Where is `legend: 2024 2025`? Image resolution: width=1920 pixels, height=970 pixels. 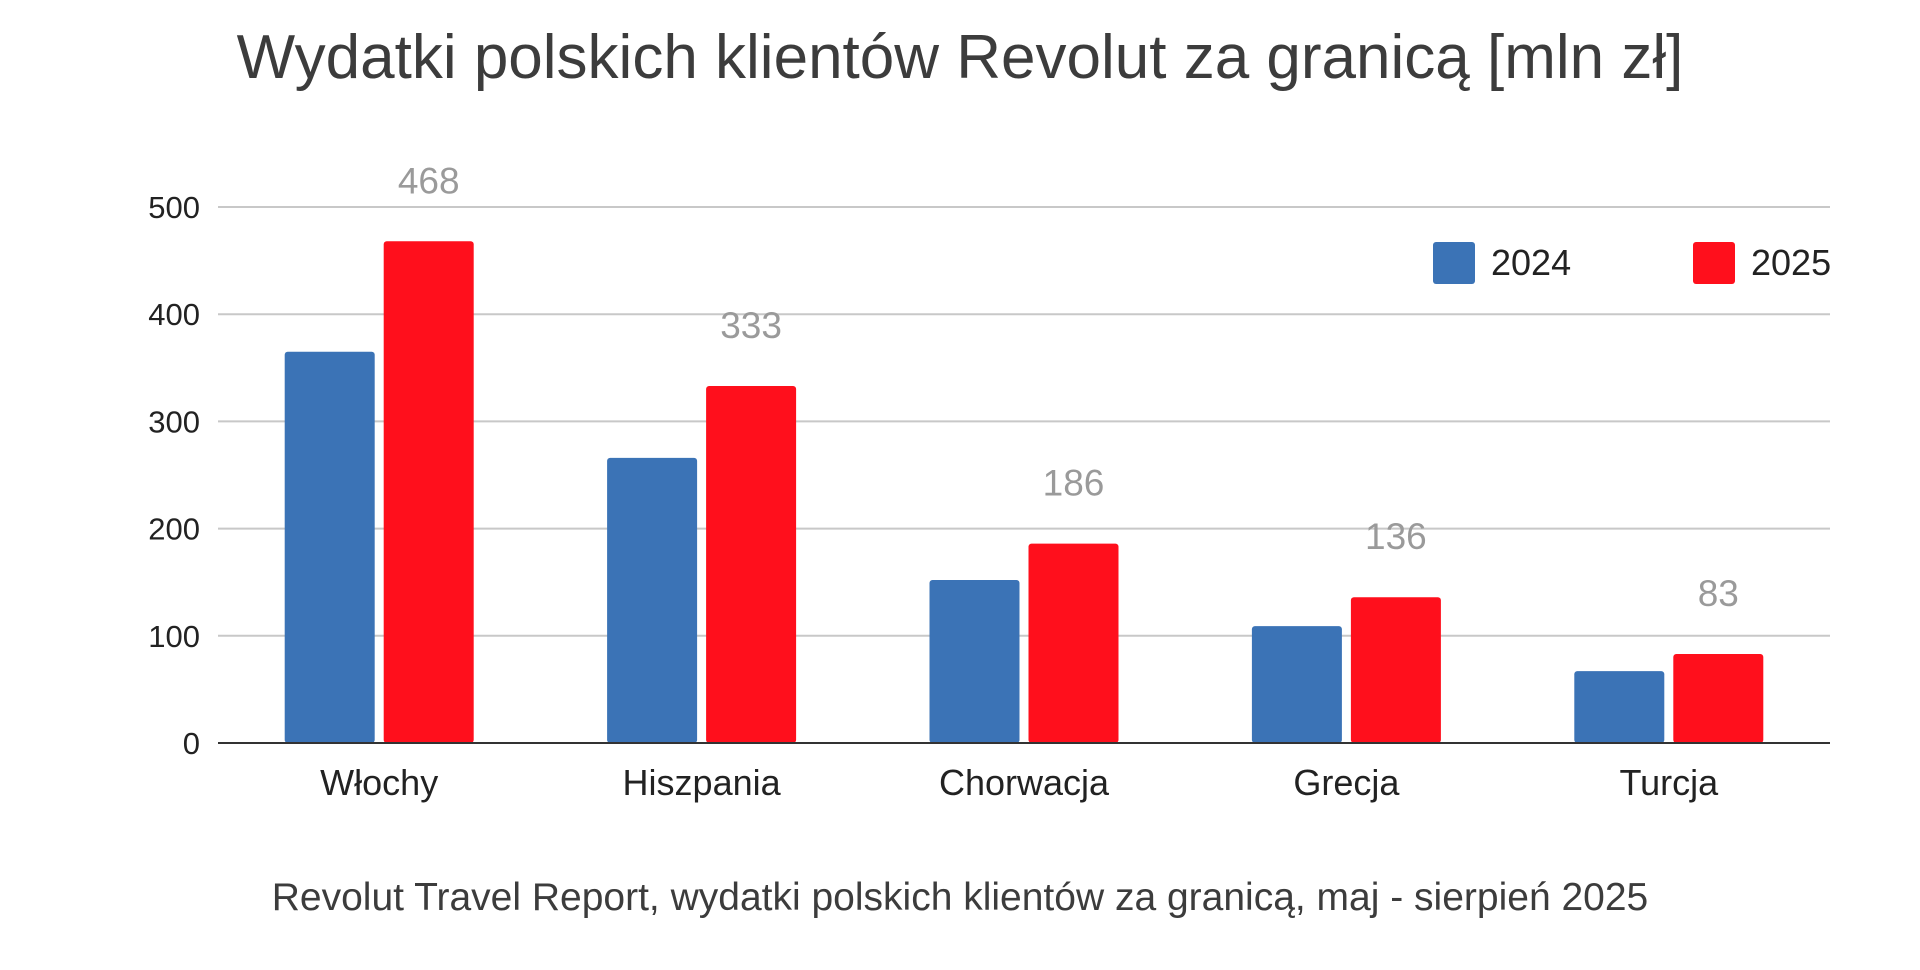
legend: 2024 2025 is located at coordinates (1632, 263).